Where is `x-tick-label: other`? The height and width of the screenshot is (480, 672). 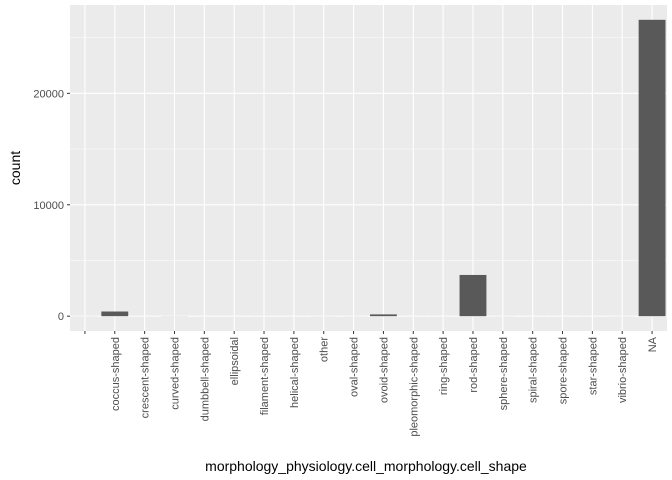
x-tick-label: other is located at coordinates (325, 349).